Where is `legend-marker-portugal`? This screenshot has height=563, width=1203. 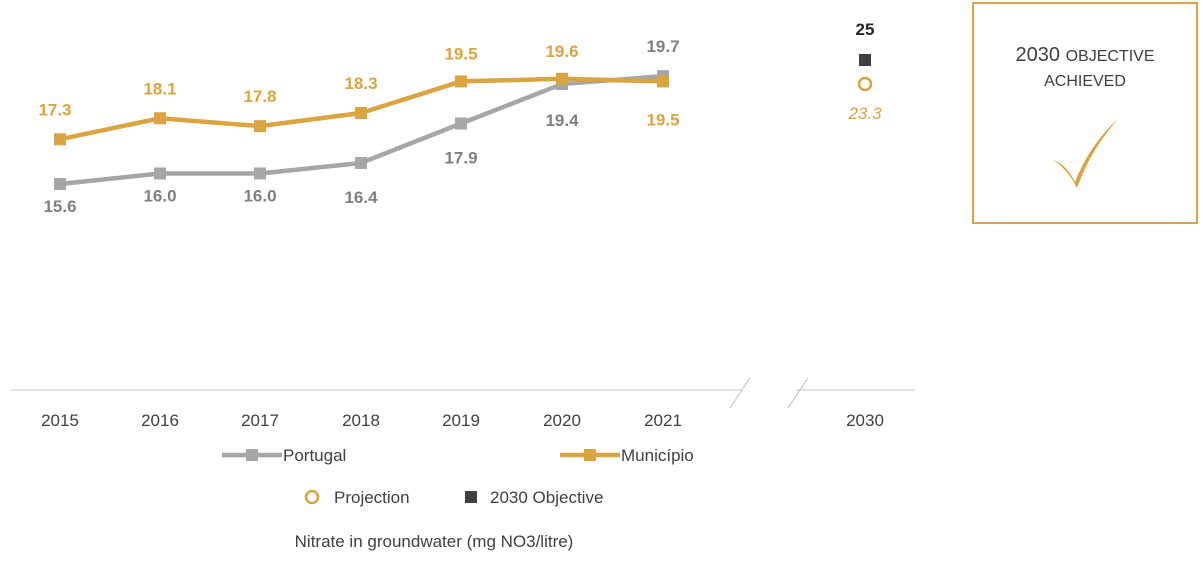 legend-marker-portugal is located at coordinates (252, 455).